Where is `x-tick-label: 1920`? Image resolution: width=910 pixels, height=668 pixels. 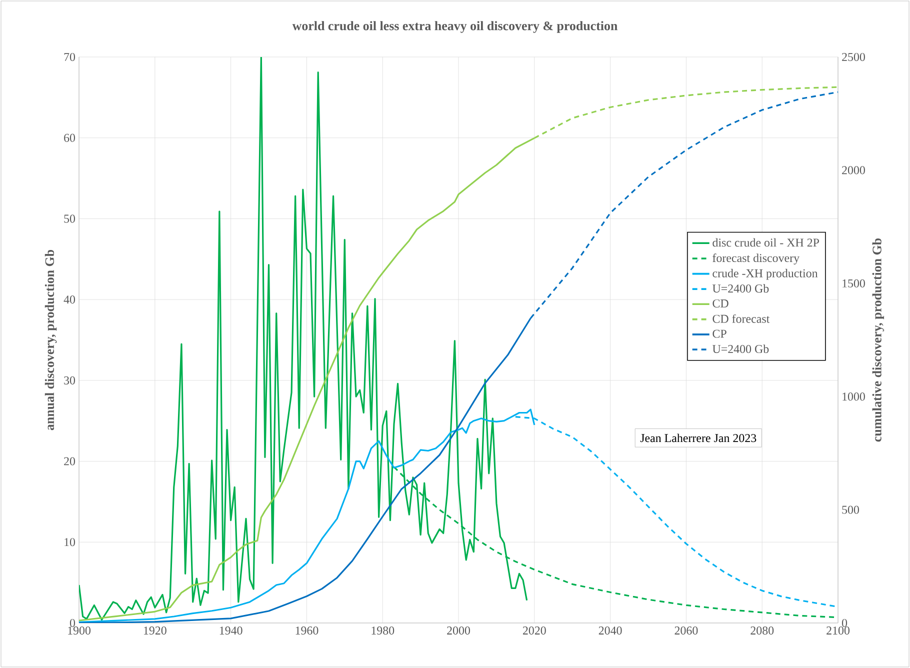 x-tick-label: 1920 is located at coordinates (155, 630).